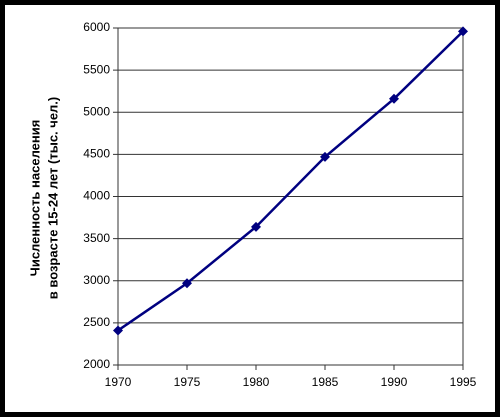 The image size is (500, 417). Describe the element at coordinates (96, 154) in the screenshot. I see `y-tick-label: 4500` at that location.